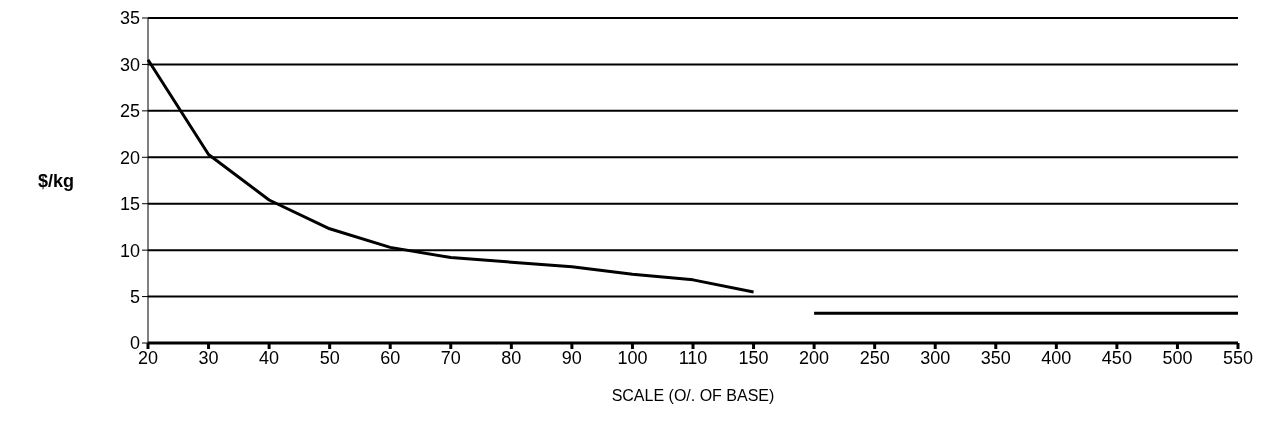 This screenshot has width=1272, height=426. What do you see at coordinates (511, 357) in the screenshot?
I see `x-tick-label: 80` at bounding box center [511, 357].